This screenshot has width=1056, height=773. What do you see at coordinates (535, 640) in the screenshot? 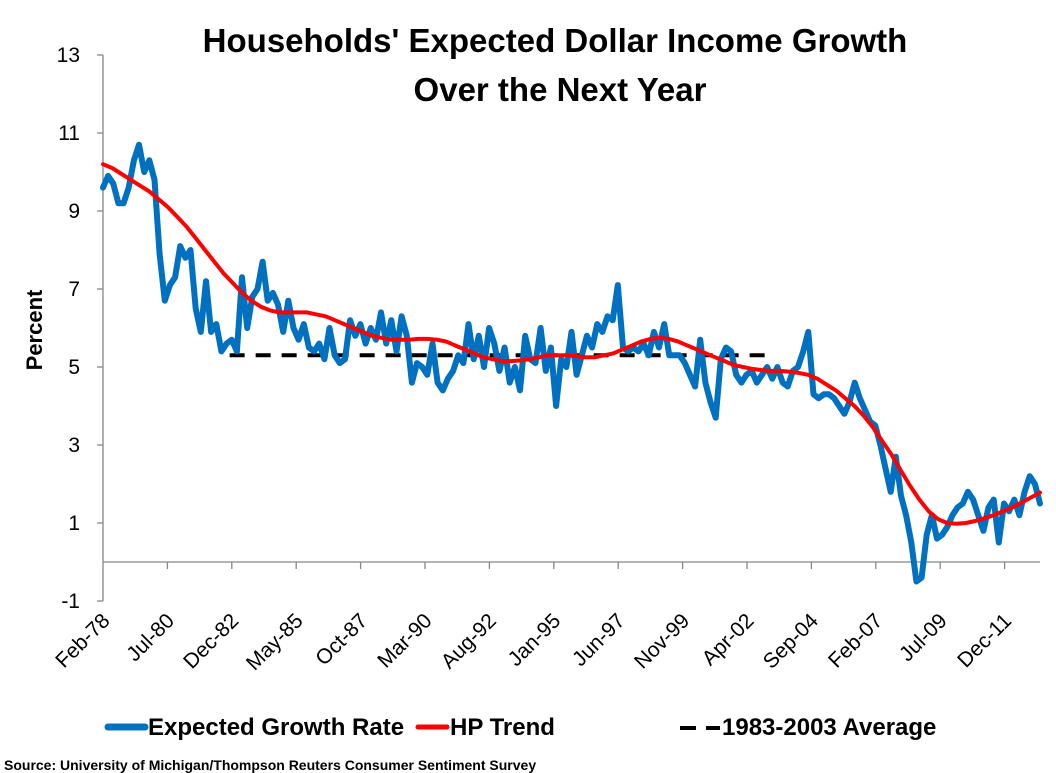
I see `x-tick-label: Jan-95` at bounding box center [535, 640].